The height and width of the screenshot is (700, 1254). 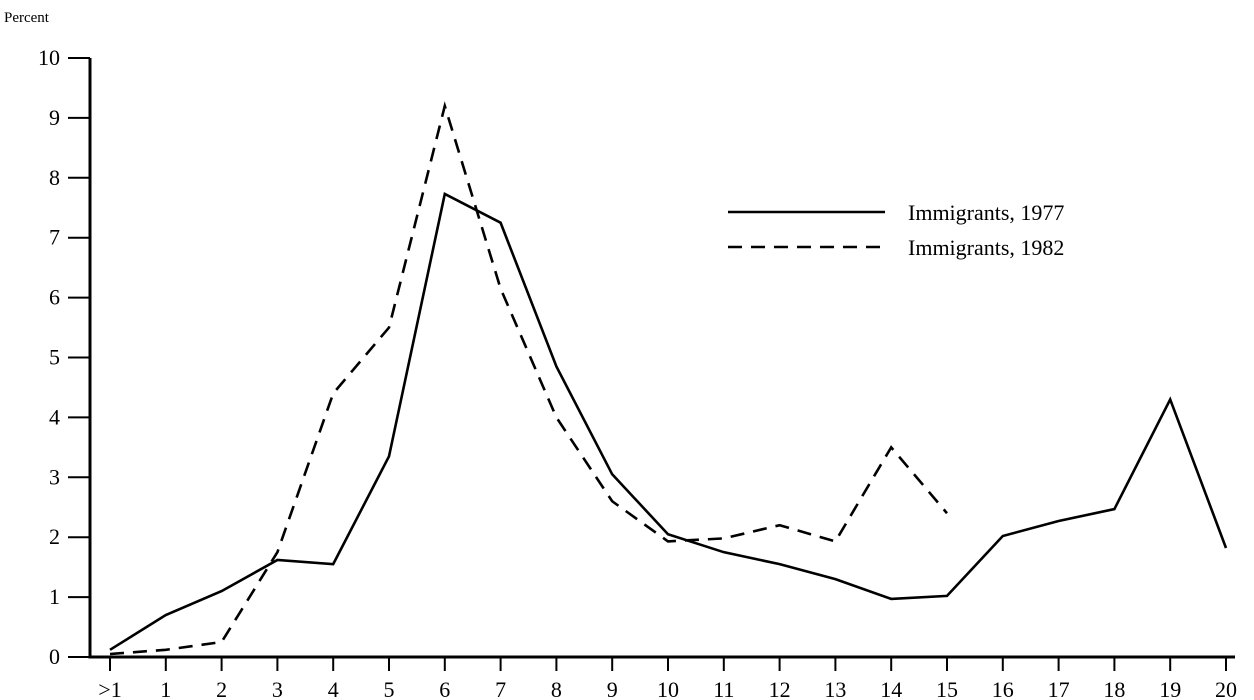 I want to click on y-tick-label: 6, so click(x=54, y=297).